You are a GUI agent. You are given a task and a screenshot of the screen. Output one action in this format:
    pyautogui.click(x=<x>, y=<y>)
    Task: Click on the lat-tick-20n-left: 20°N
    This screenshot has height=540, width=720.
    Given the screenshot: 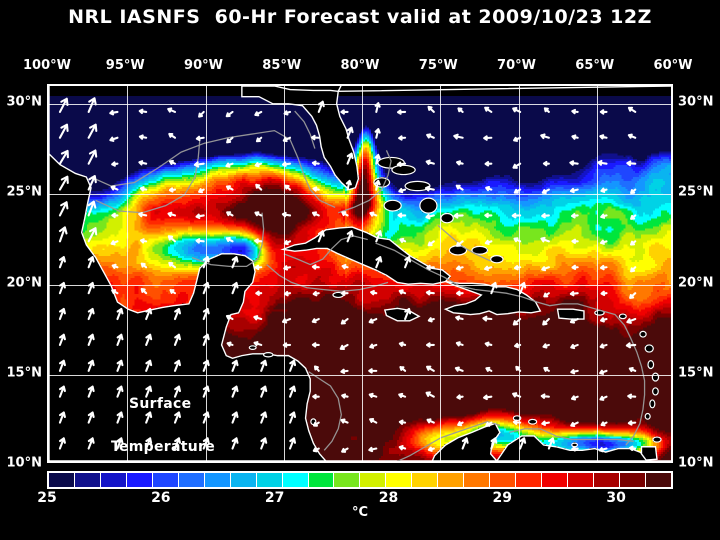 What is the action you would take?
    pyautogui.click(x=24, y=283)
    